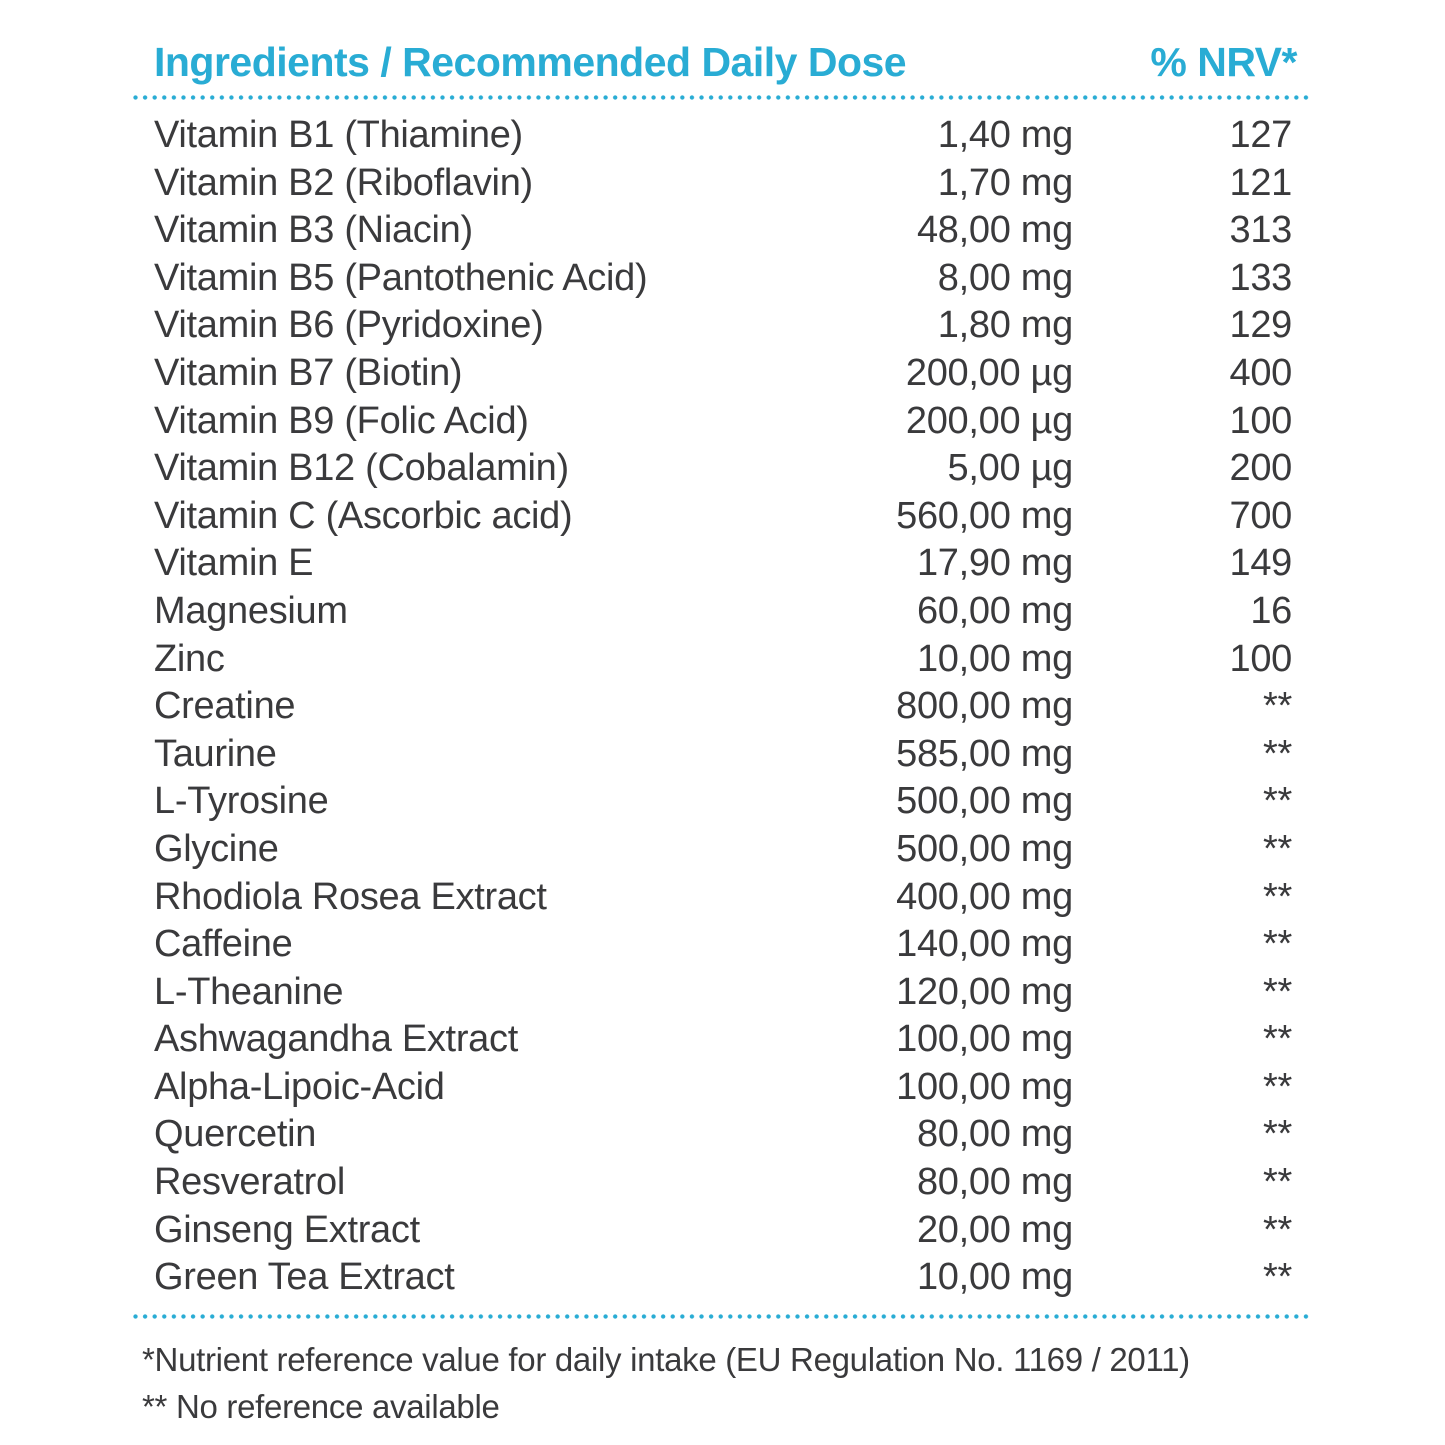 Image resolution: width=1445 pixels, height=1445 pixels. I want to click on ingredient-name: Caffeine, so click(223, 944).